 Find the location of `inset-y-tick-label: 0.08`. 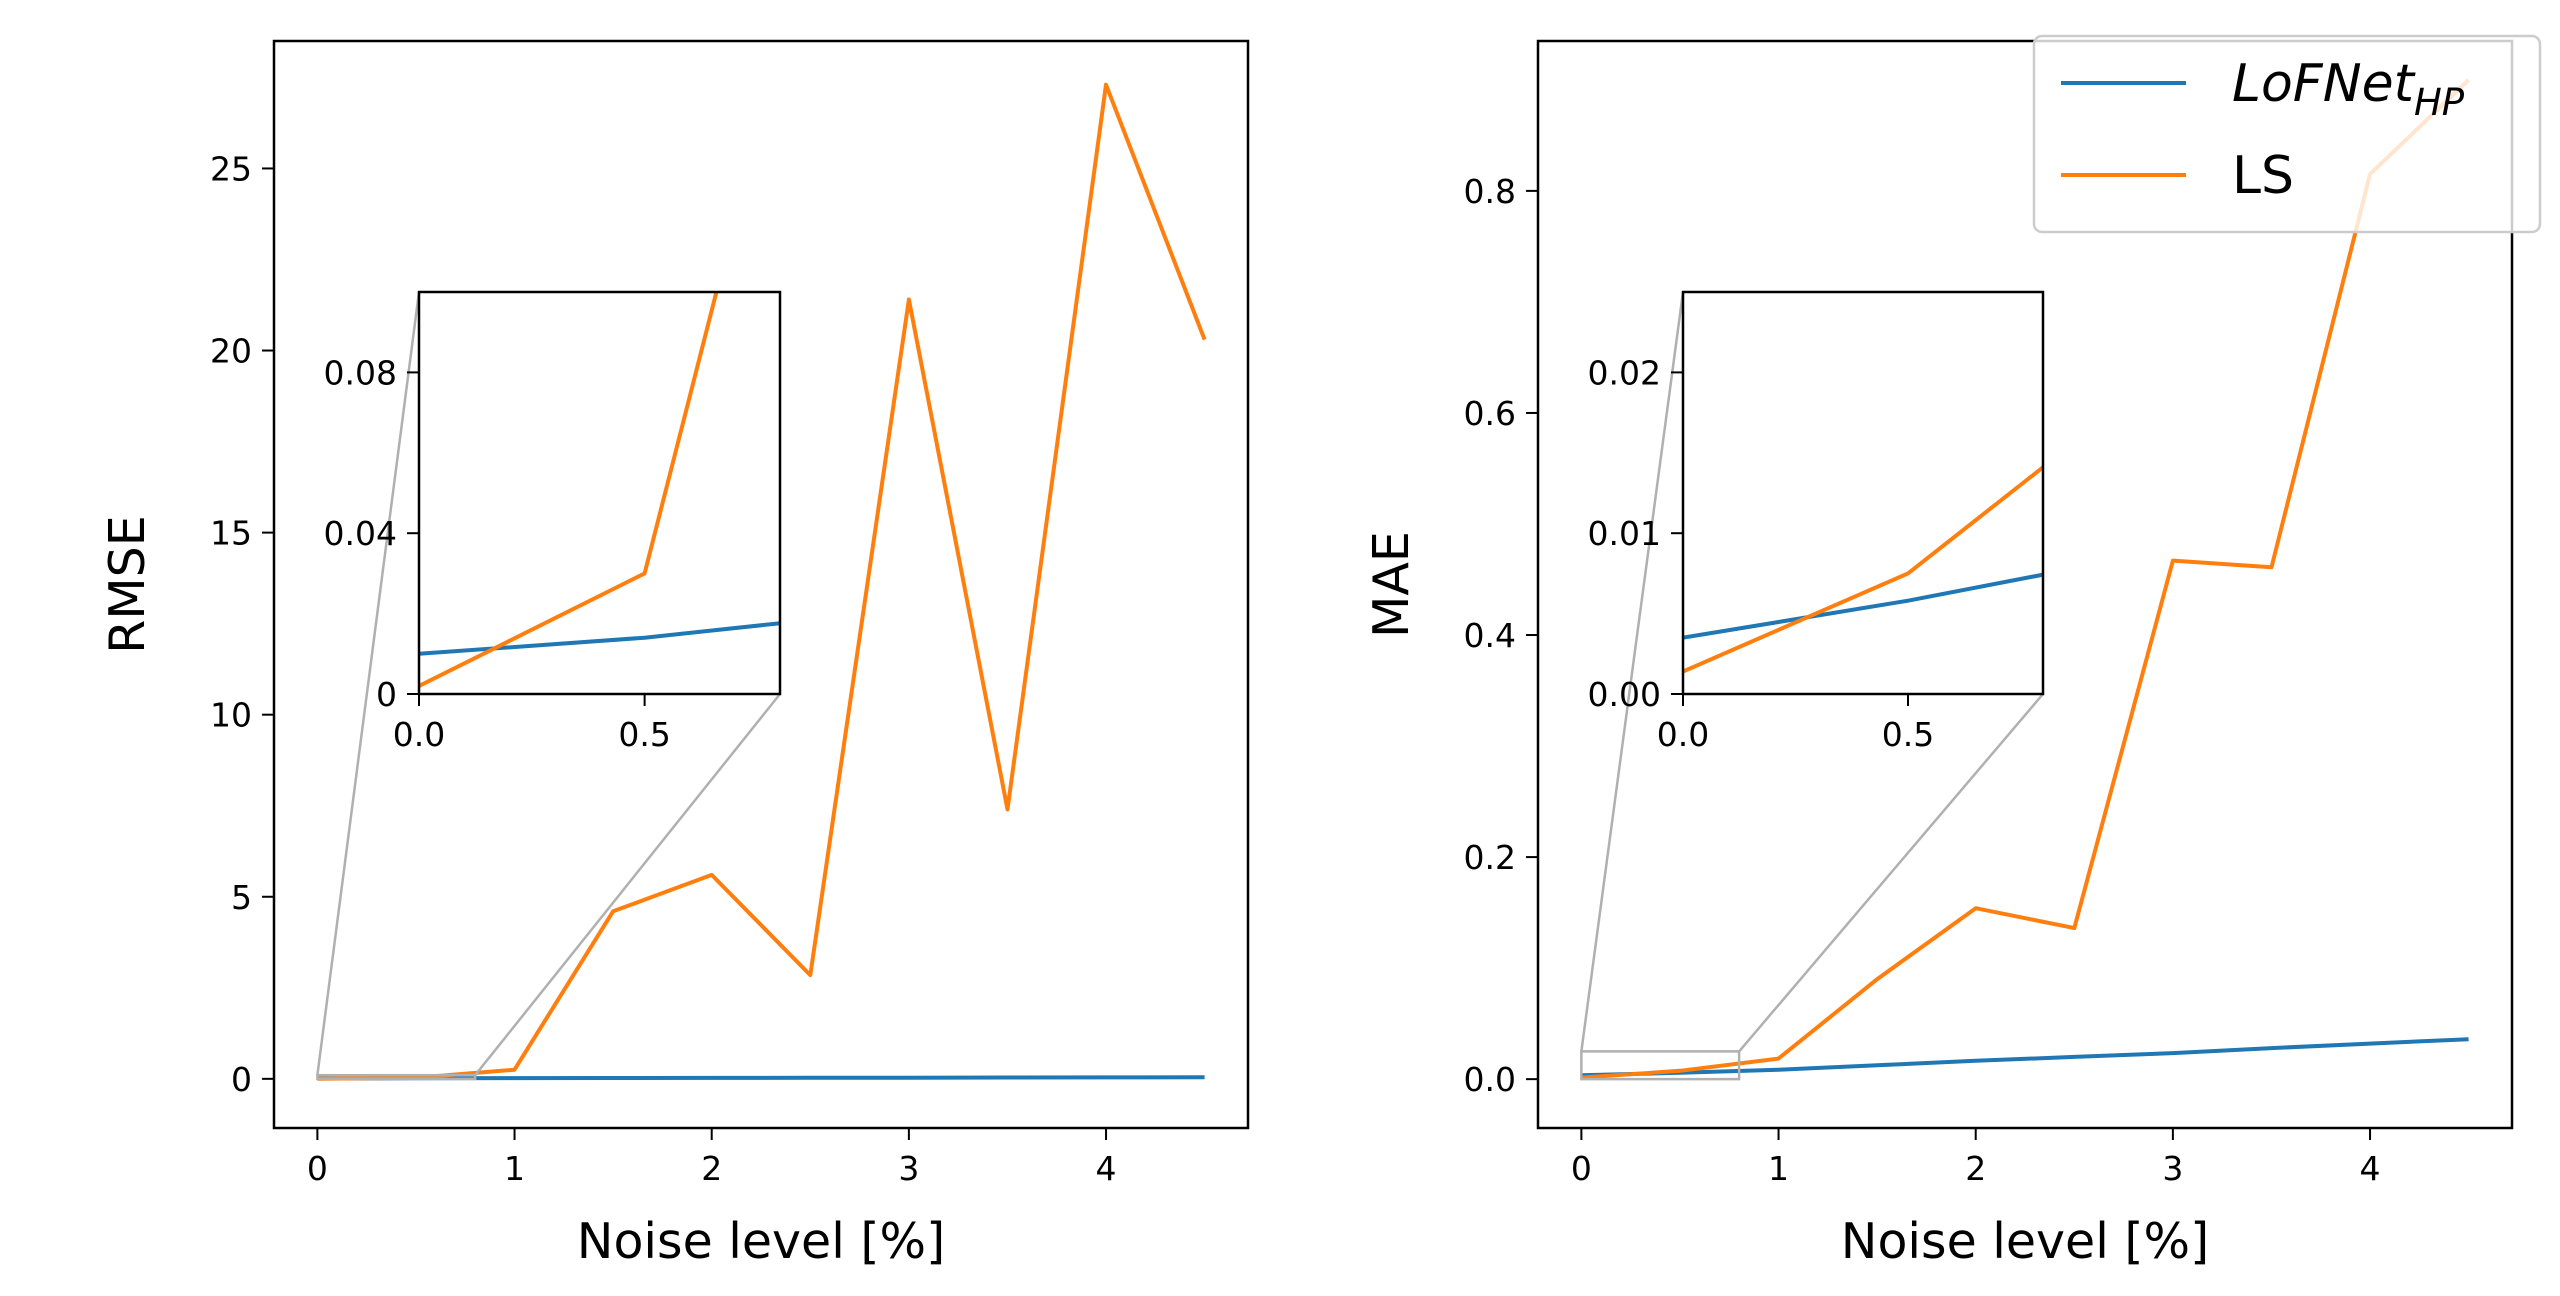

inset-y-tick-label: 0.08 is located at coordinates (360, 372).